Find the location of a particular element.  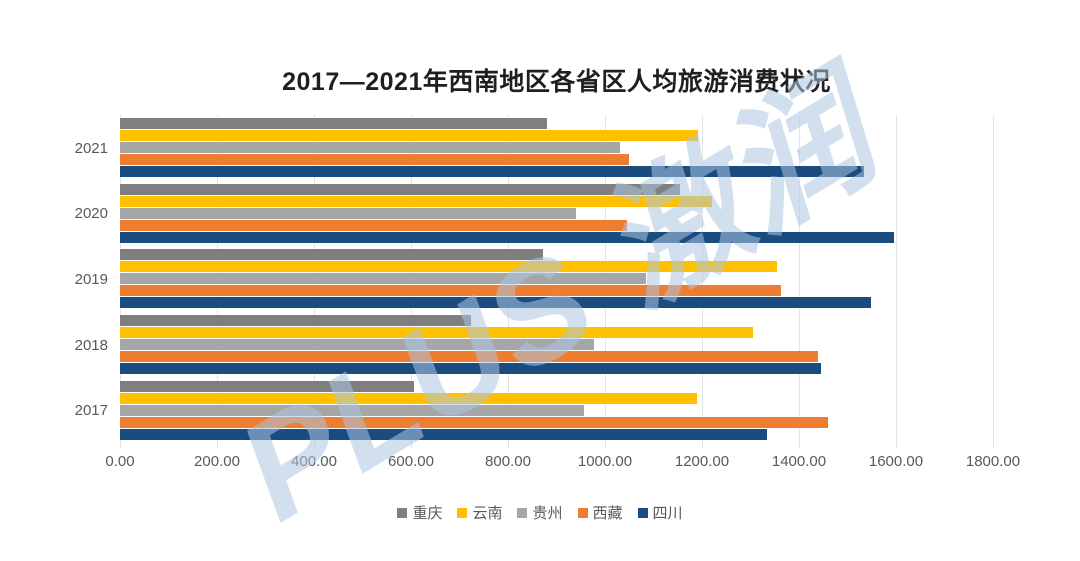

x-tick-label: 400.00 is located at coordinates (314, 461).